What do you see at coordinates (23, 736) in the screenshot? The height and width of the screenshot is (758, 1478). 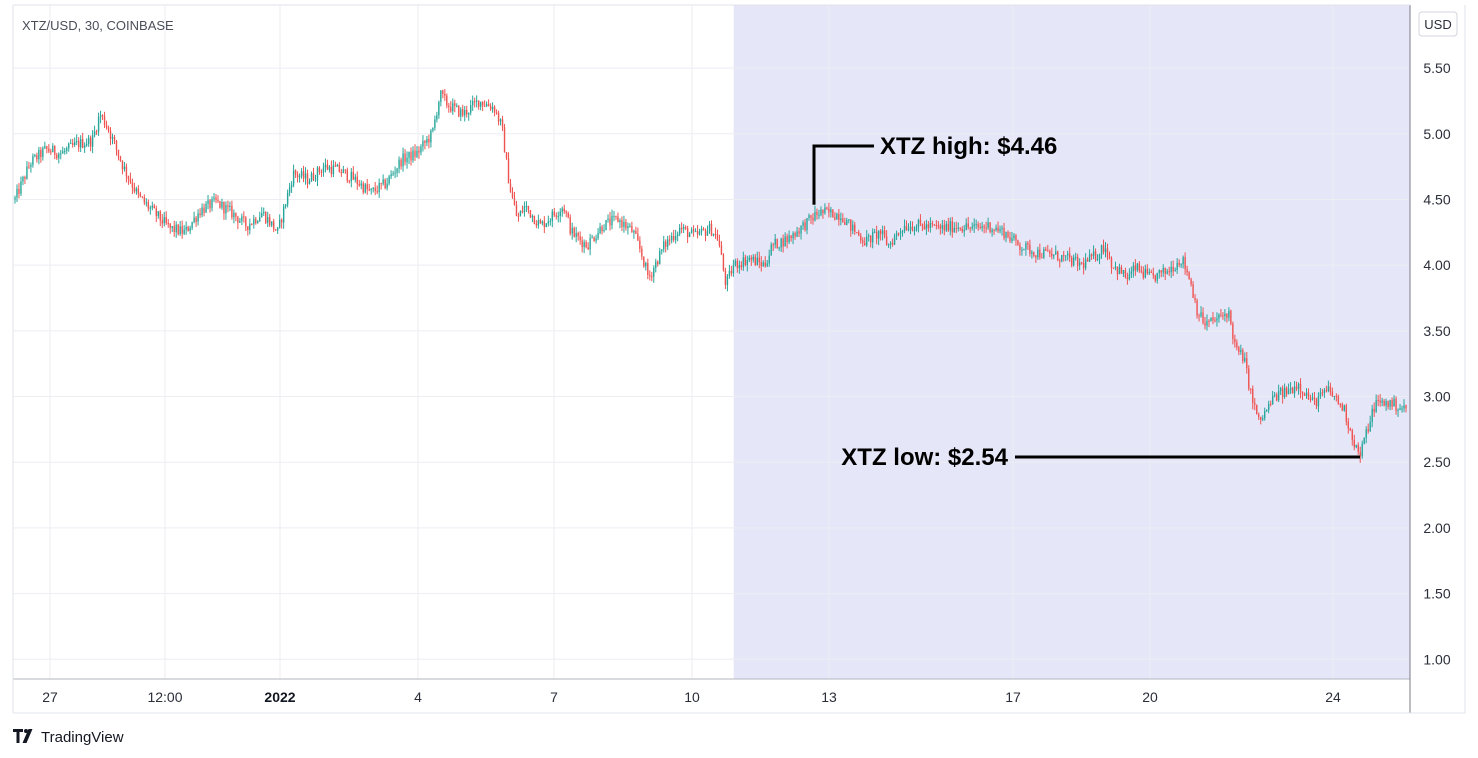 I see `tradingview-logo-icon` at bounding box center [23, 736].